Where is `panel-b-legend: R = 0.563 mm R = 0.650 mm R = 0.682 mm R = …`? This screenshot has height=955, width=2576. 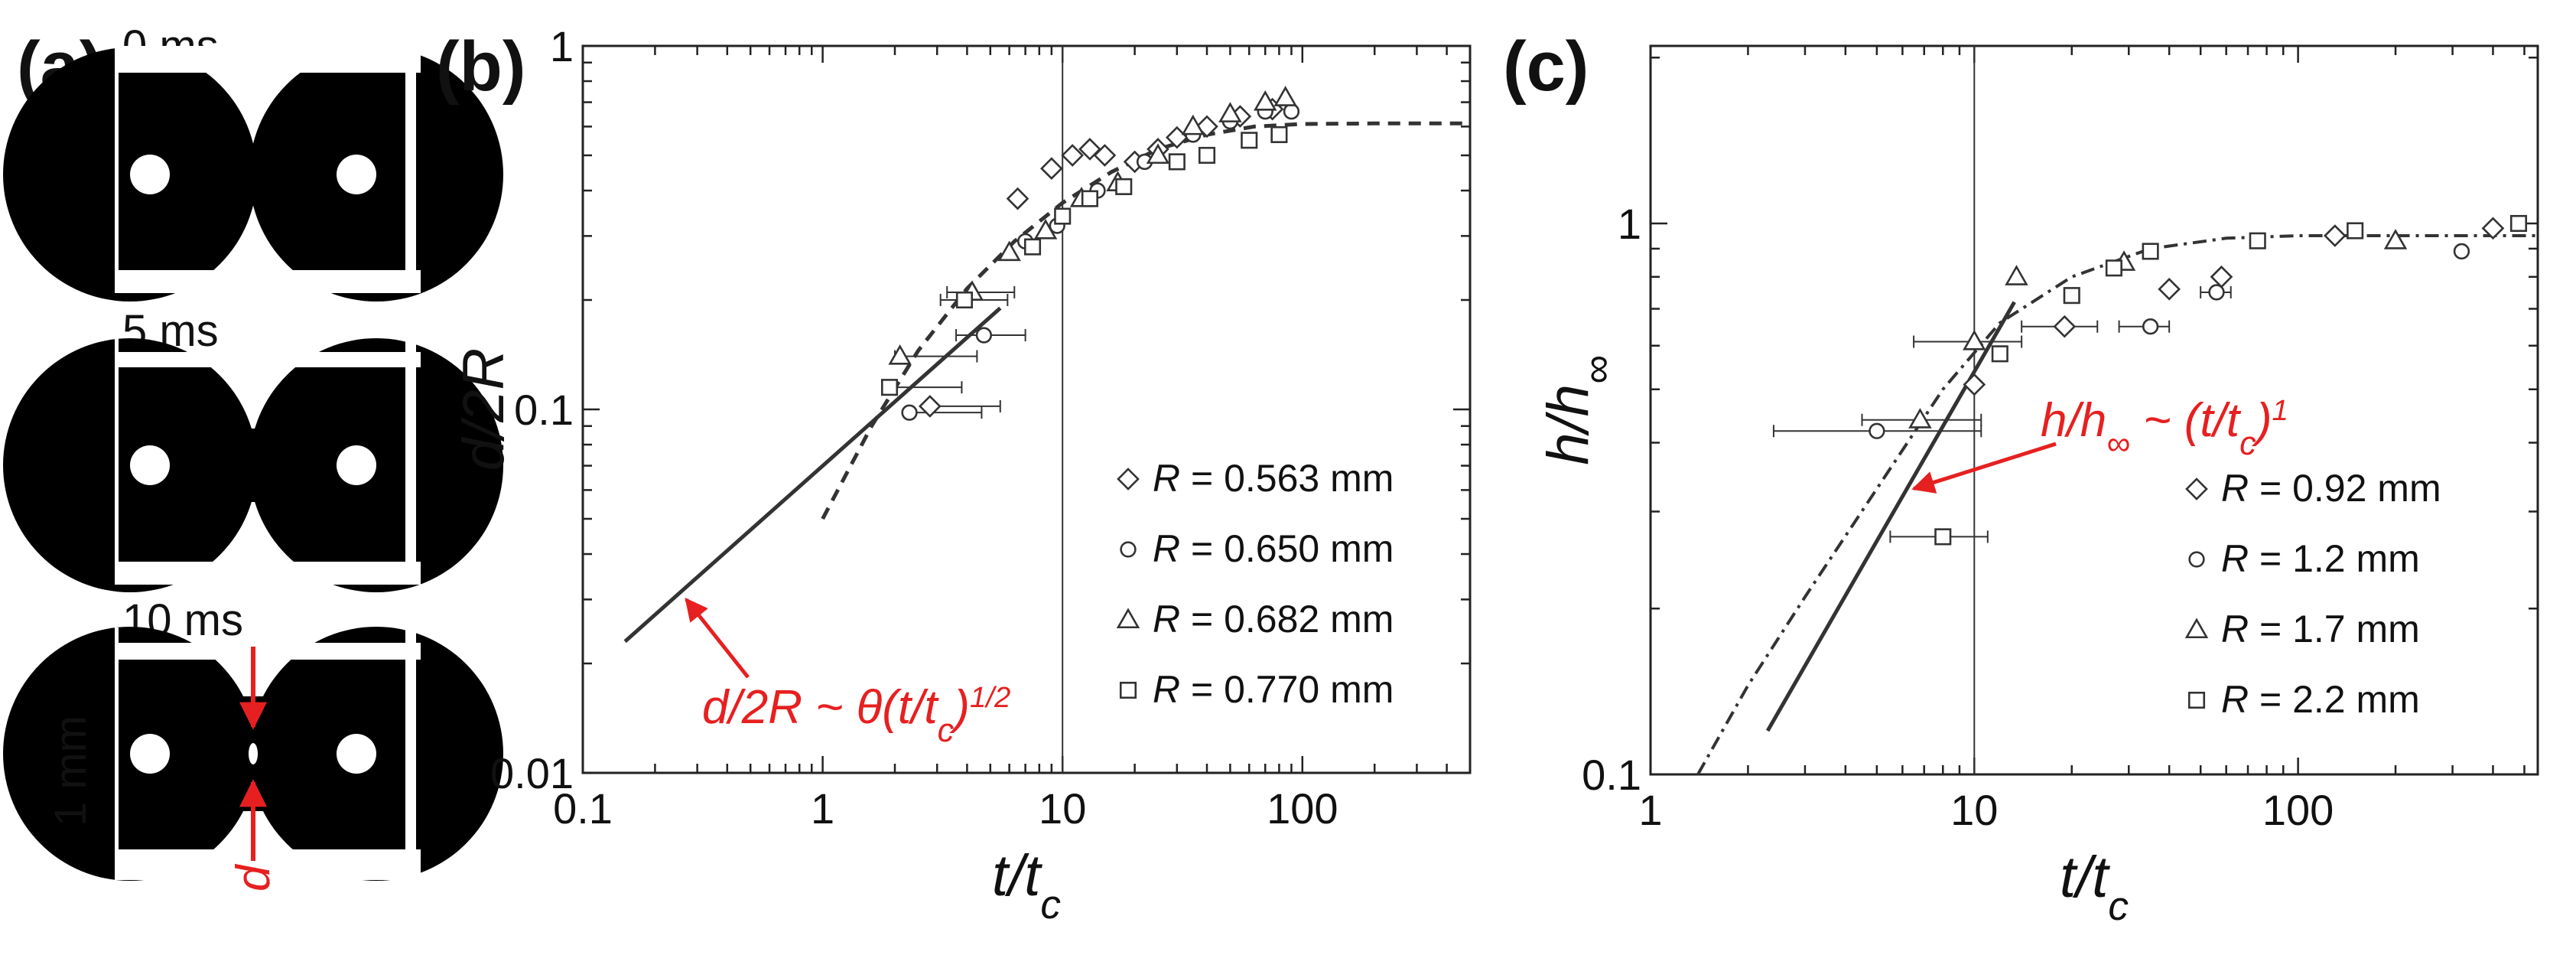
panel-b-legend: R = 0.563 mm R = 0.650 mm R = 0.682 mm R = … is located at coordinates (1255, 584).